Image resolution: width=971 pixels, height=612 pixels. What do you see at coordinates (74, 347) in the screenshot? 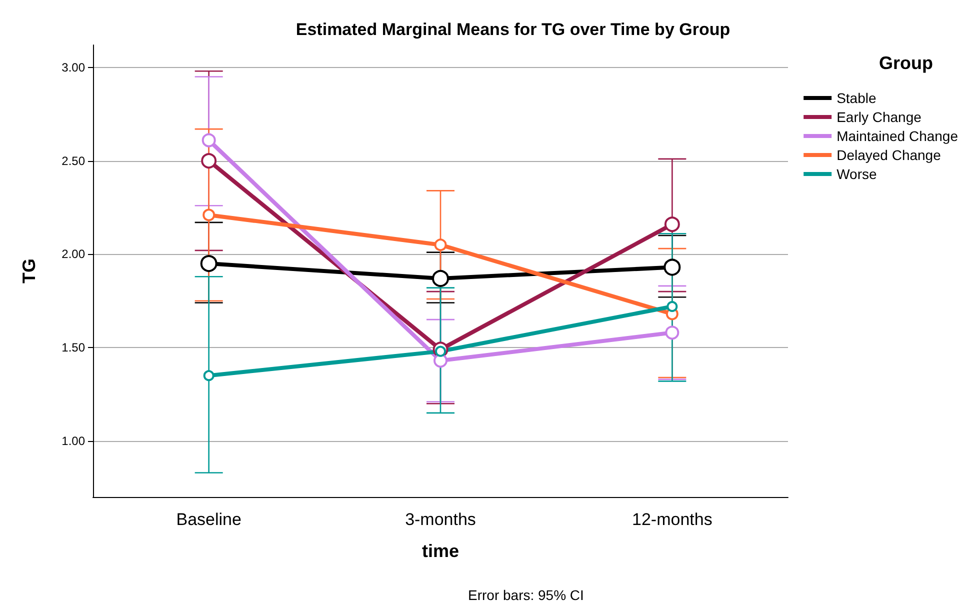
I see `y-tick-label: 1.50` at bounding box center [74, 347].